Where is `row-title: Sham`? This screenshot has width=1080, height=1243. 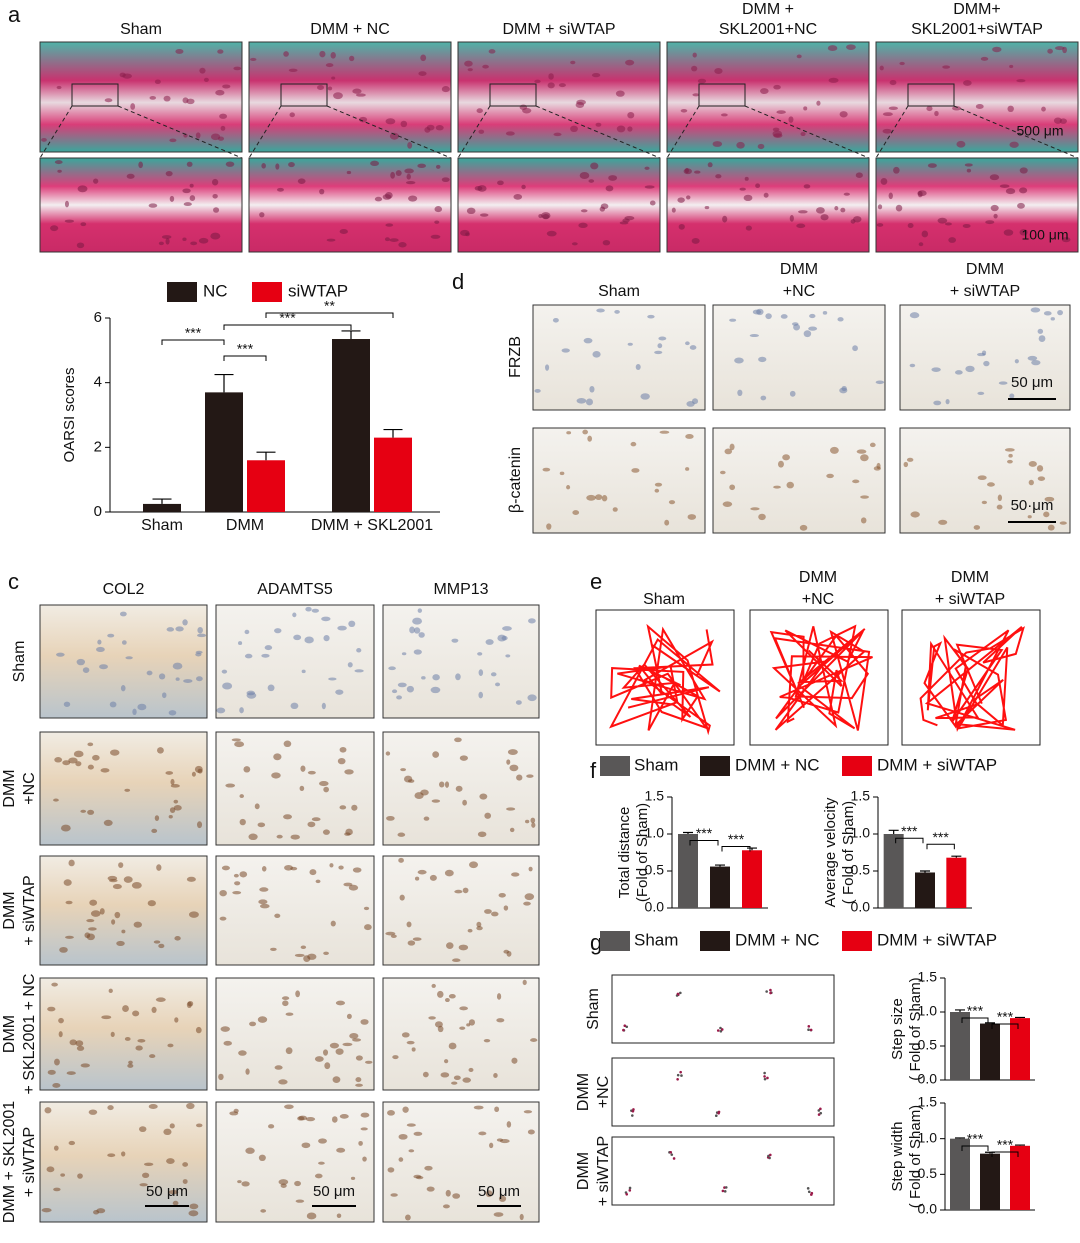
row-title: Sham is located at coordinates (593, 1009).